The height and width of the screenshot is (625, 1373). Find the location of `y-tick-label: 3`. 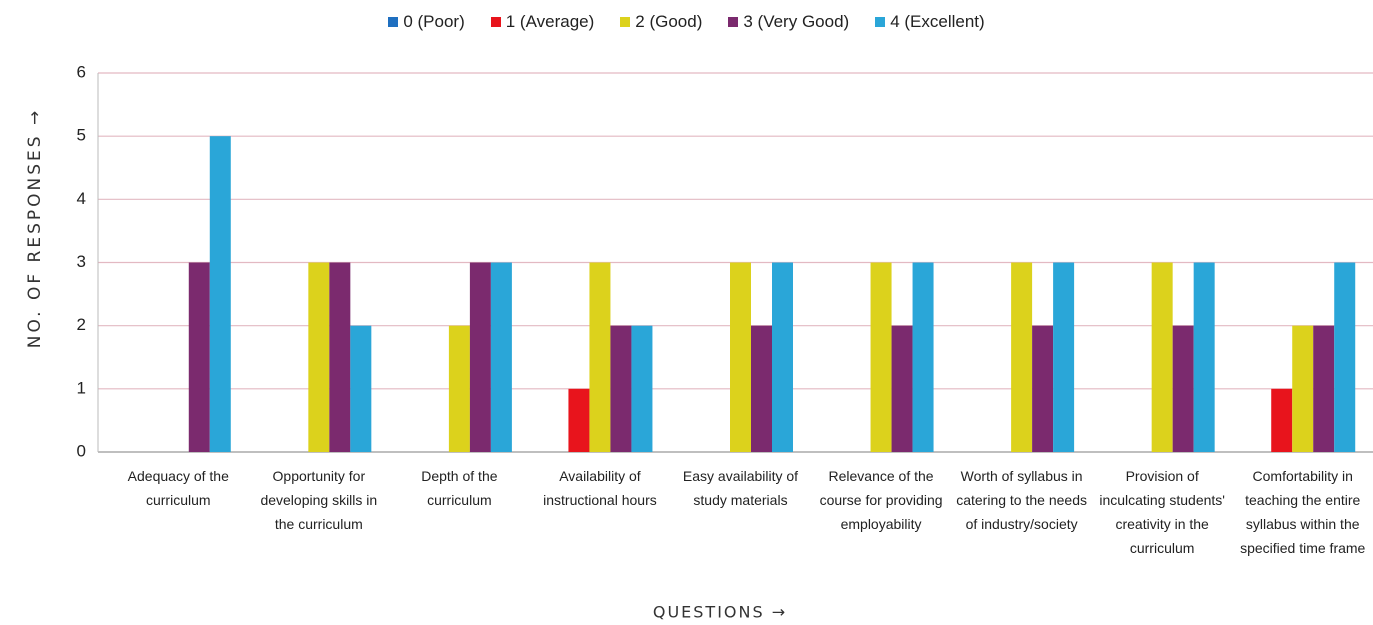

y-tick-label: 3 is located at coordinates (81, 261).